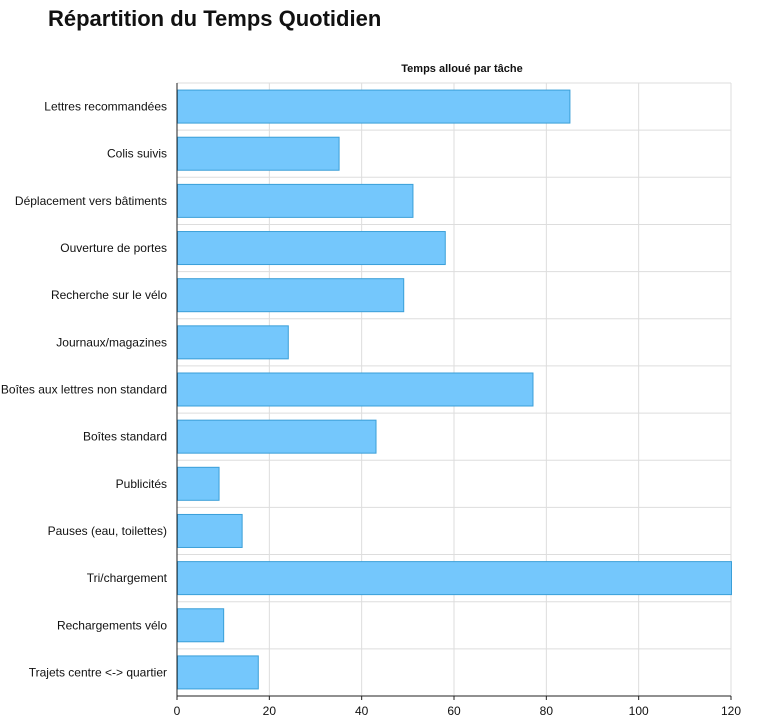 The height and width of the screenshot is (728, 768). I want to click on category-label: Lettres recommandées, so click(105, 107).